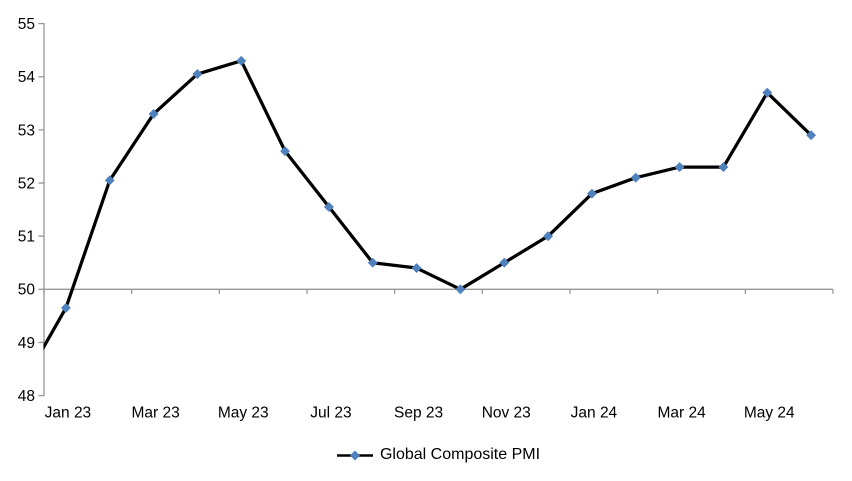 The height and width of the screenshot is (481, 852). What do you see at coordinates (506, 413) in the screenshot?
I see `x-axis-label: Nov 23` at bounding box center [506, 413].